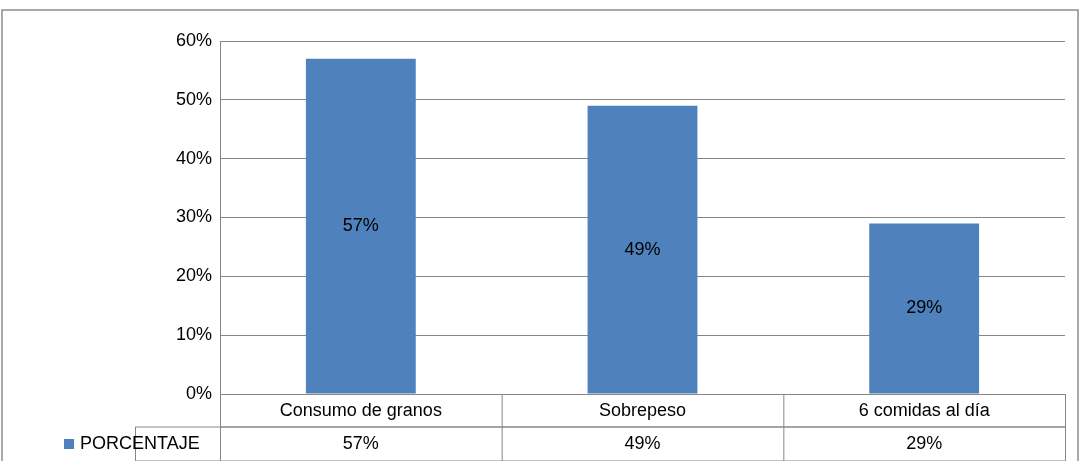 This screenshot has width=1081, height=461. What do you see at coordinates (924, 442) in the screenshot?
I see `data-label: 29%` at bounding box center [924, 442].